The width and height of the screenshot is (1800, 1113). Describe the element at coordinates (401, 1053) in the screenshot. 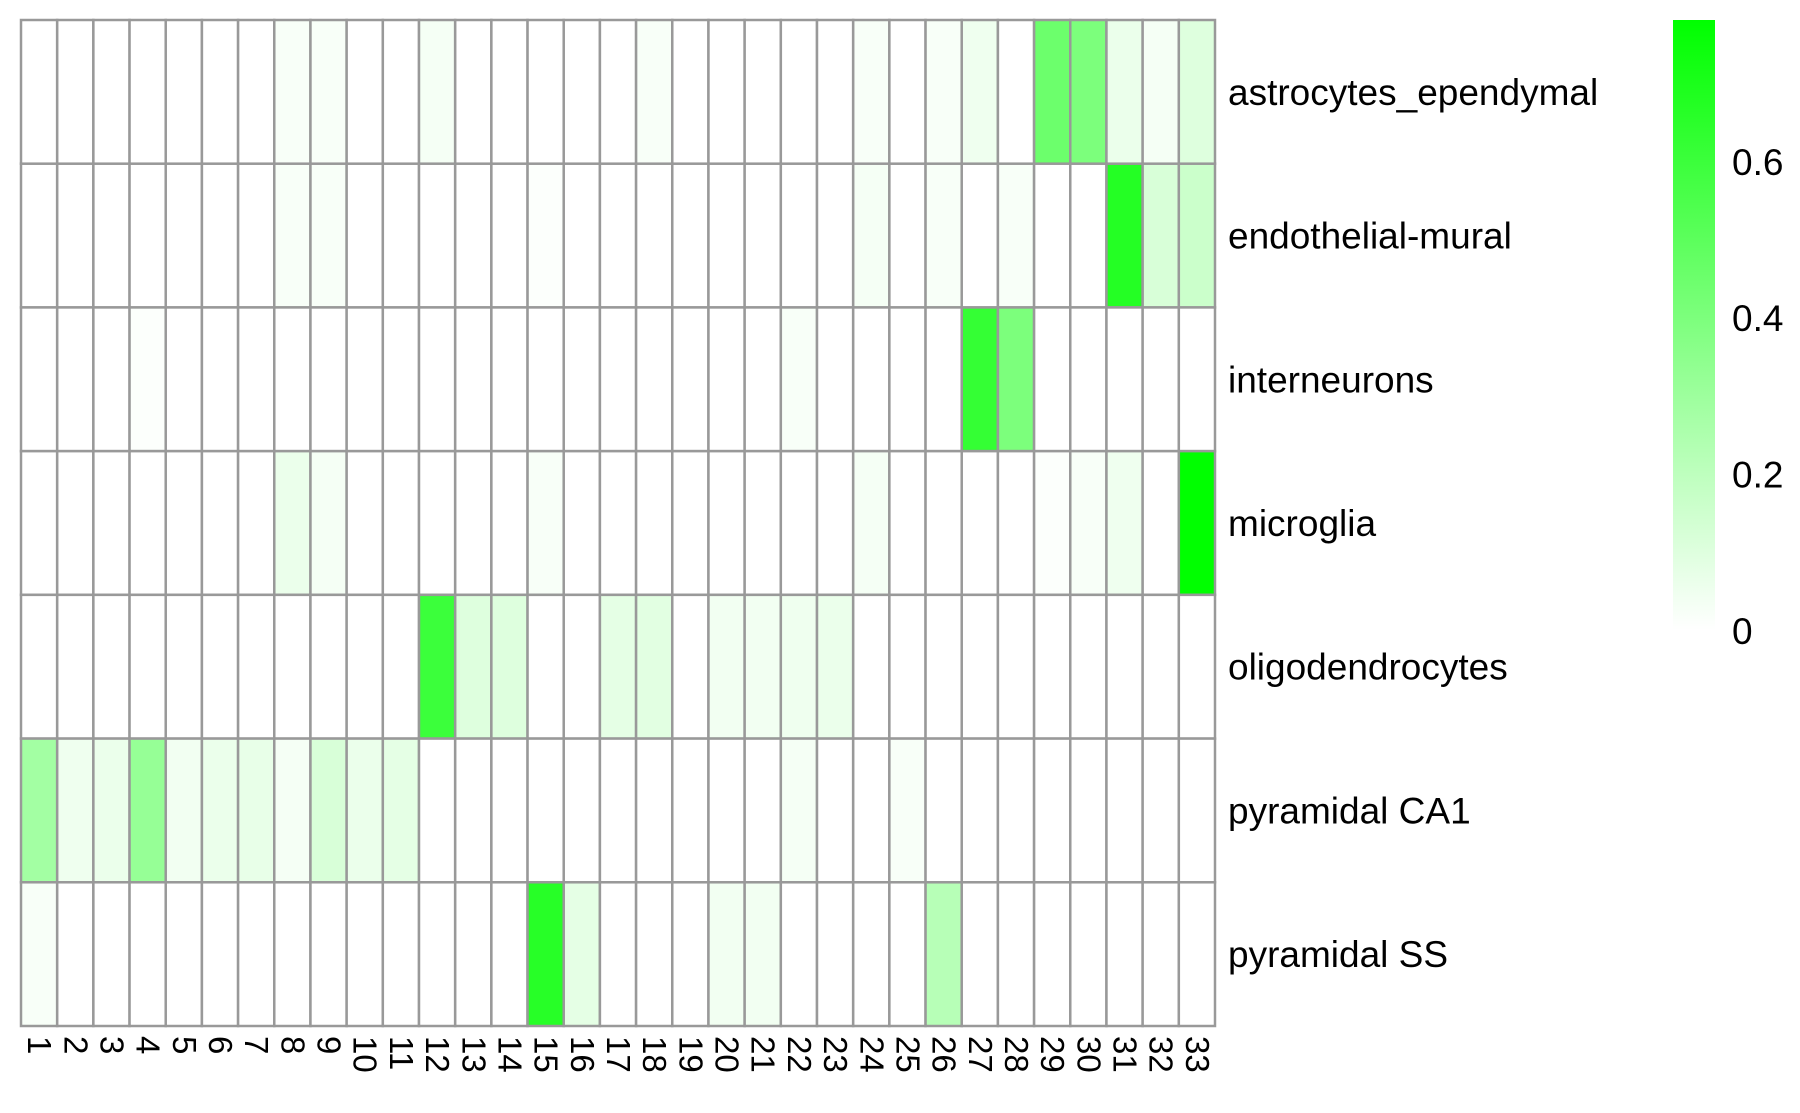

I see `column-label: 11` at that location.